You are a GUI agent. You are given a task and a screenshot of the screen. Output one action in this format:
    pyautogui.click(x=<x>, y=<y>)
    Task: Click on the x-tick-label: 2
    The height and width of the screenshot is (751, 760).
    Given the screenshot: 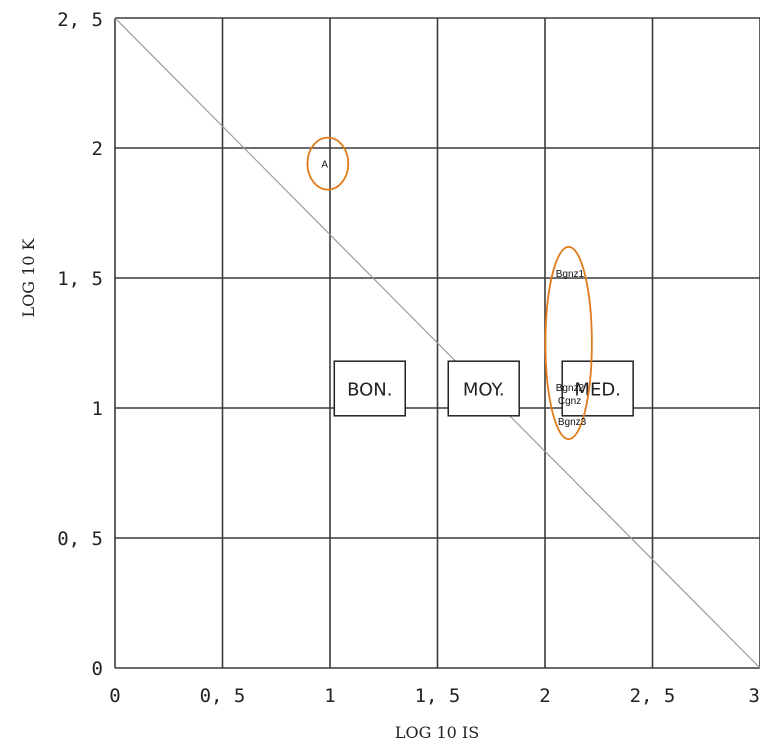 What is the action you would take?
    pyautogui.click(x=544, y=696)
    